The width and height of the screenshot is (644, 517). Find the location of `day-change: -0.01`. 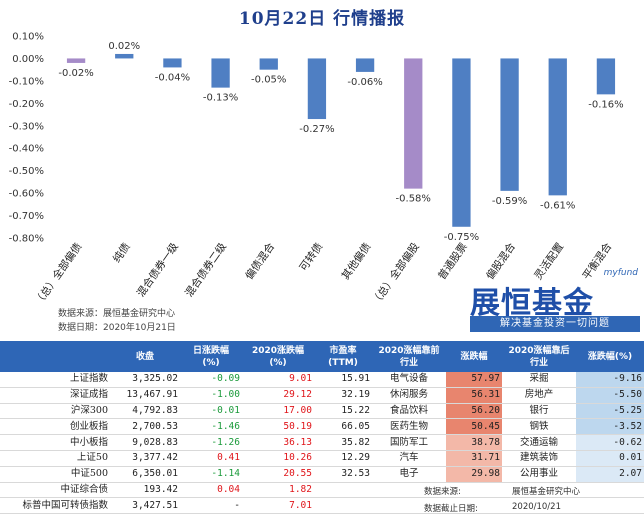

day-change: -0.01 is located at coordinates (211, 411).